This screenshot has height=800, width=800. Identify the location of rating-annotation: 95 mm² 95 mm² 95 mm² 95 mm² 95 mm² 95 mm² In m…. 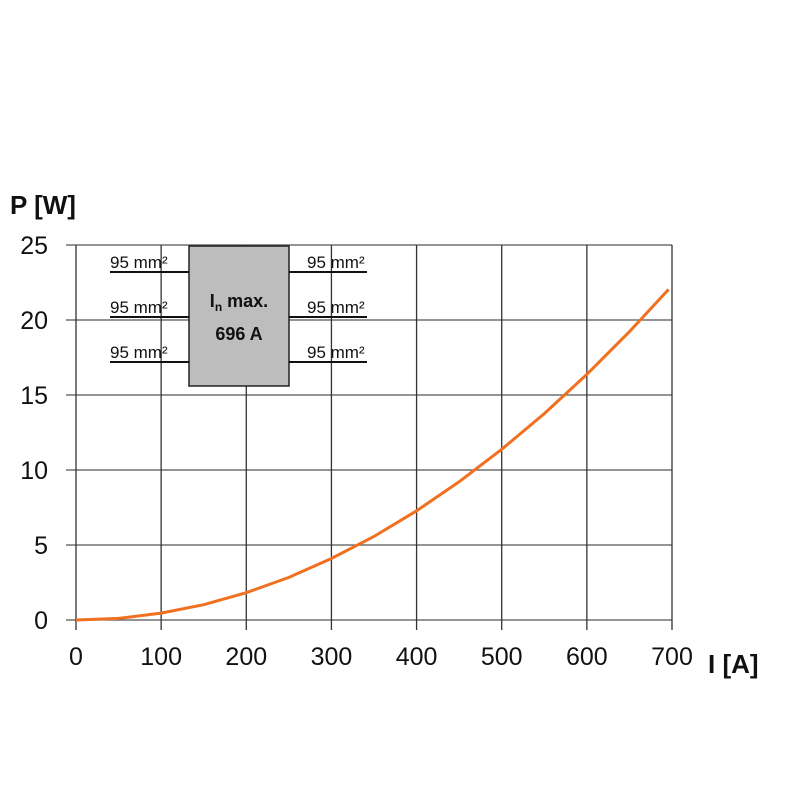
(238, 316).